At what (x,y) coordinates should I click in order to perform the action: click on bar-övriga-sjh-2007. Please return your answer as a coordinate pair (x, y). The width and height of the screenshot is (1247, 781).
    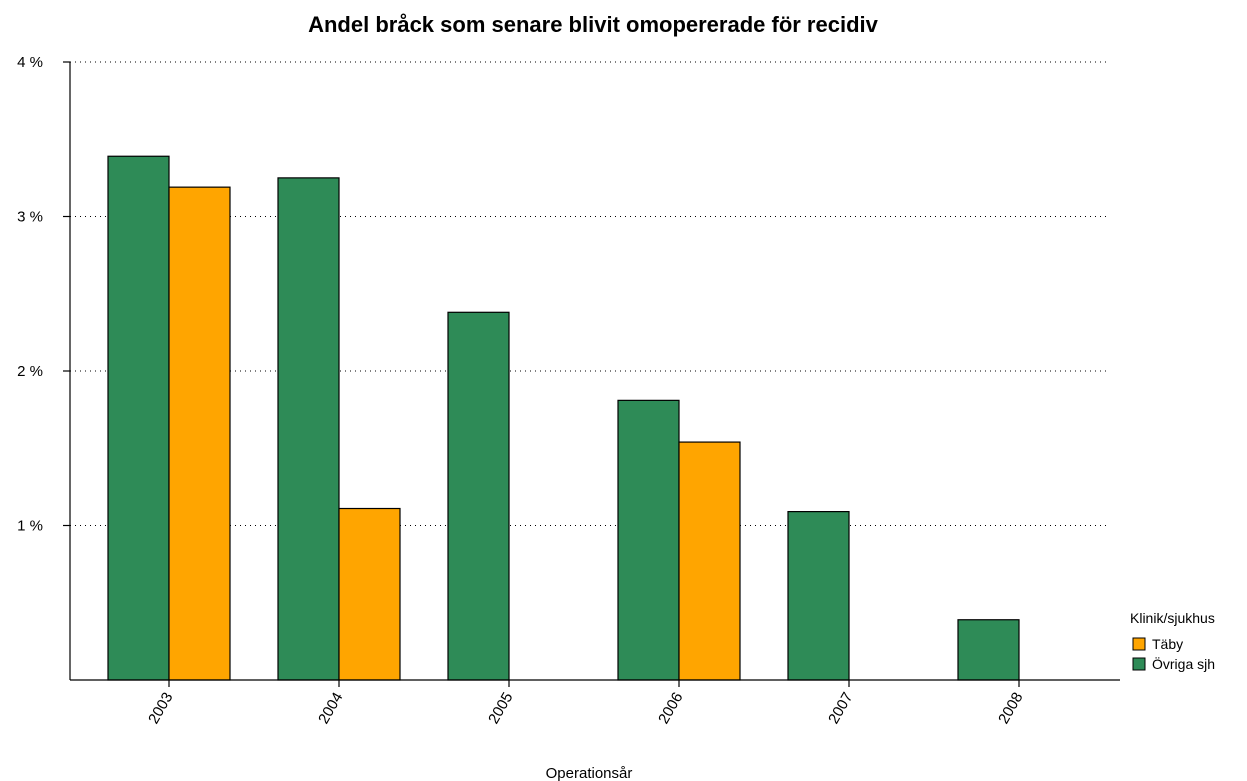
    Looking at the image, I should click on (818, 595).